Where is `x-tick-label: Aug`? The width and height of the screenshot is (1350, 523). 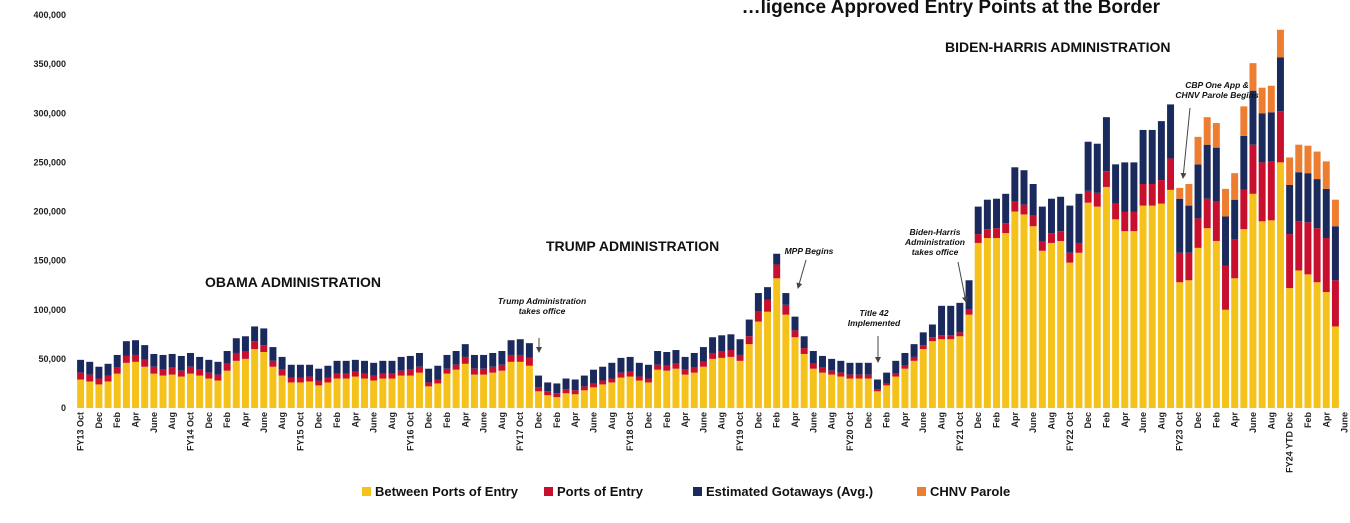
x-tick-label: Aug is located at coordinates (942, 421).